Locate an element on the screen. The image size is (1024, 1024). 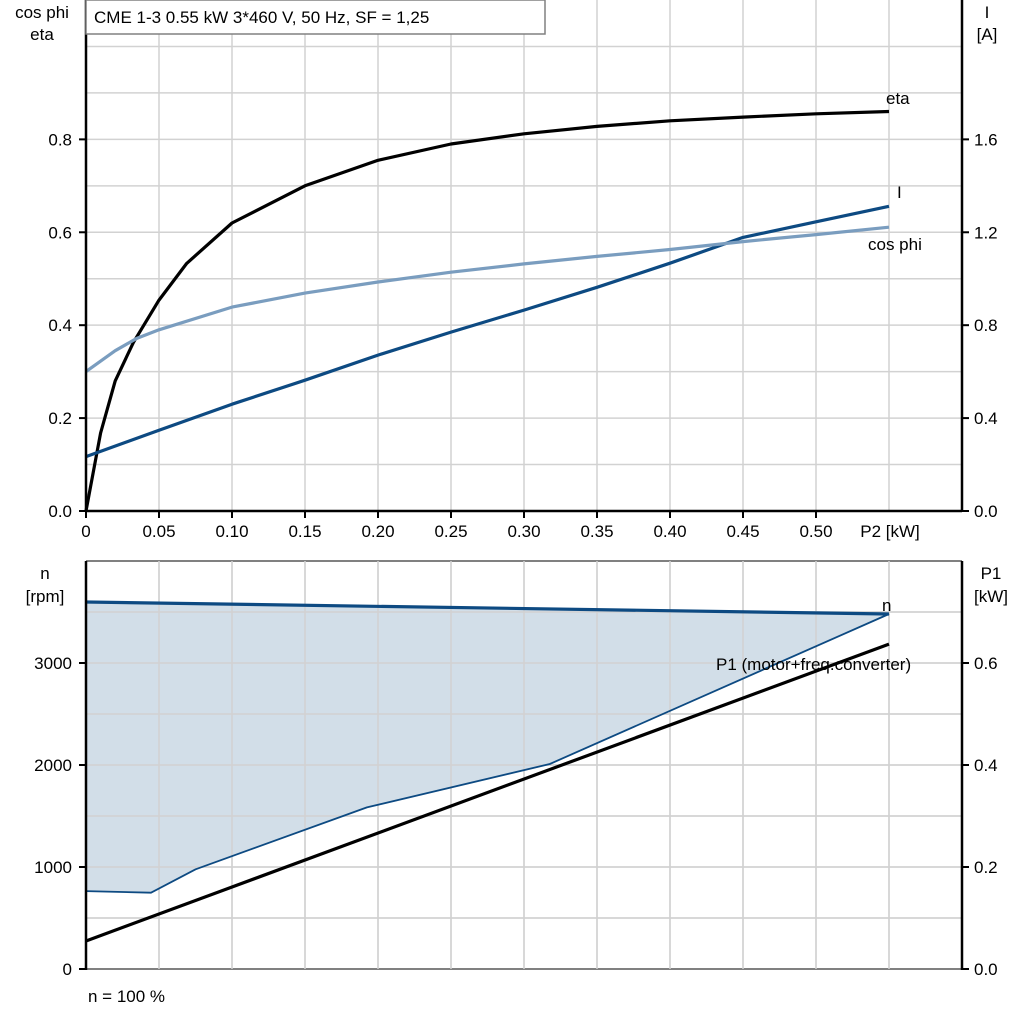
x-tick-label: 0.05 is located at coordinates (158, 531).